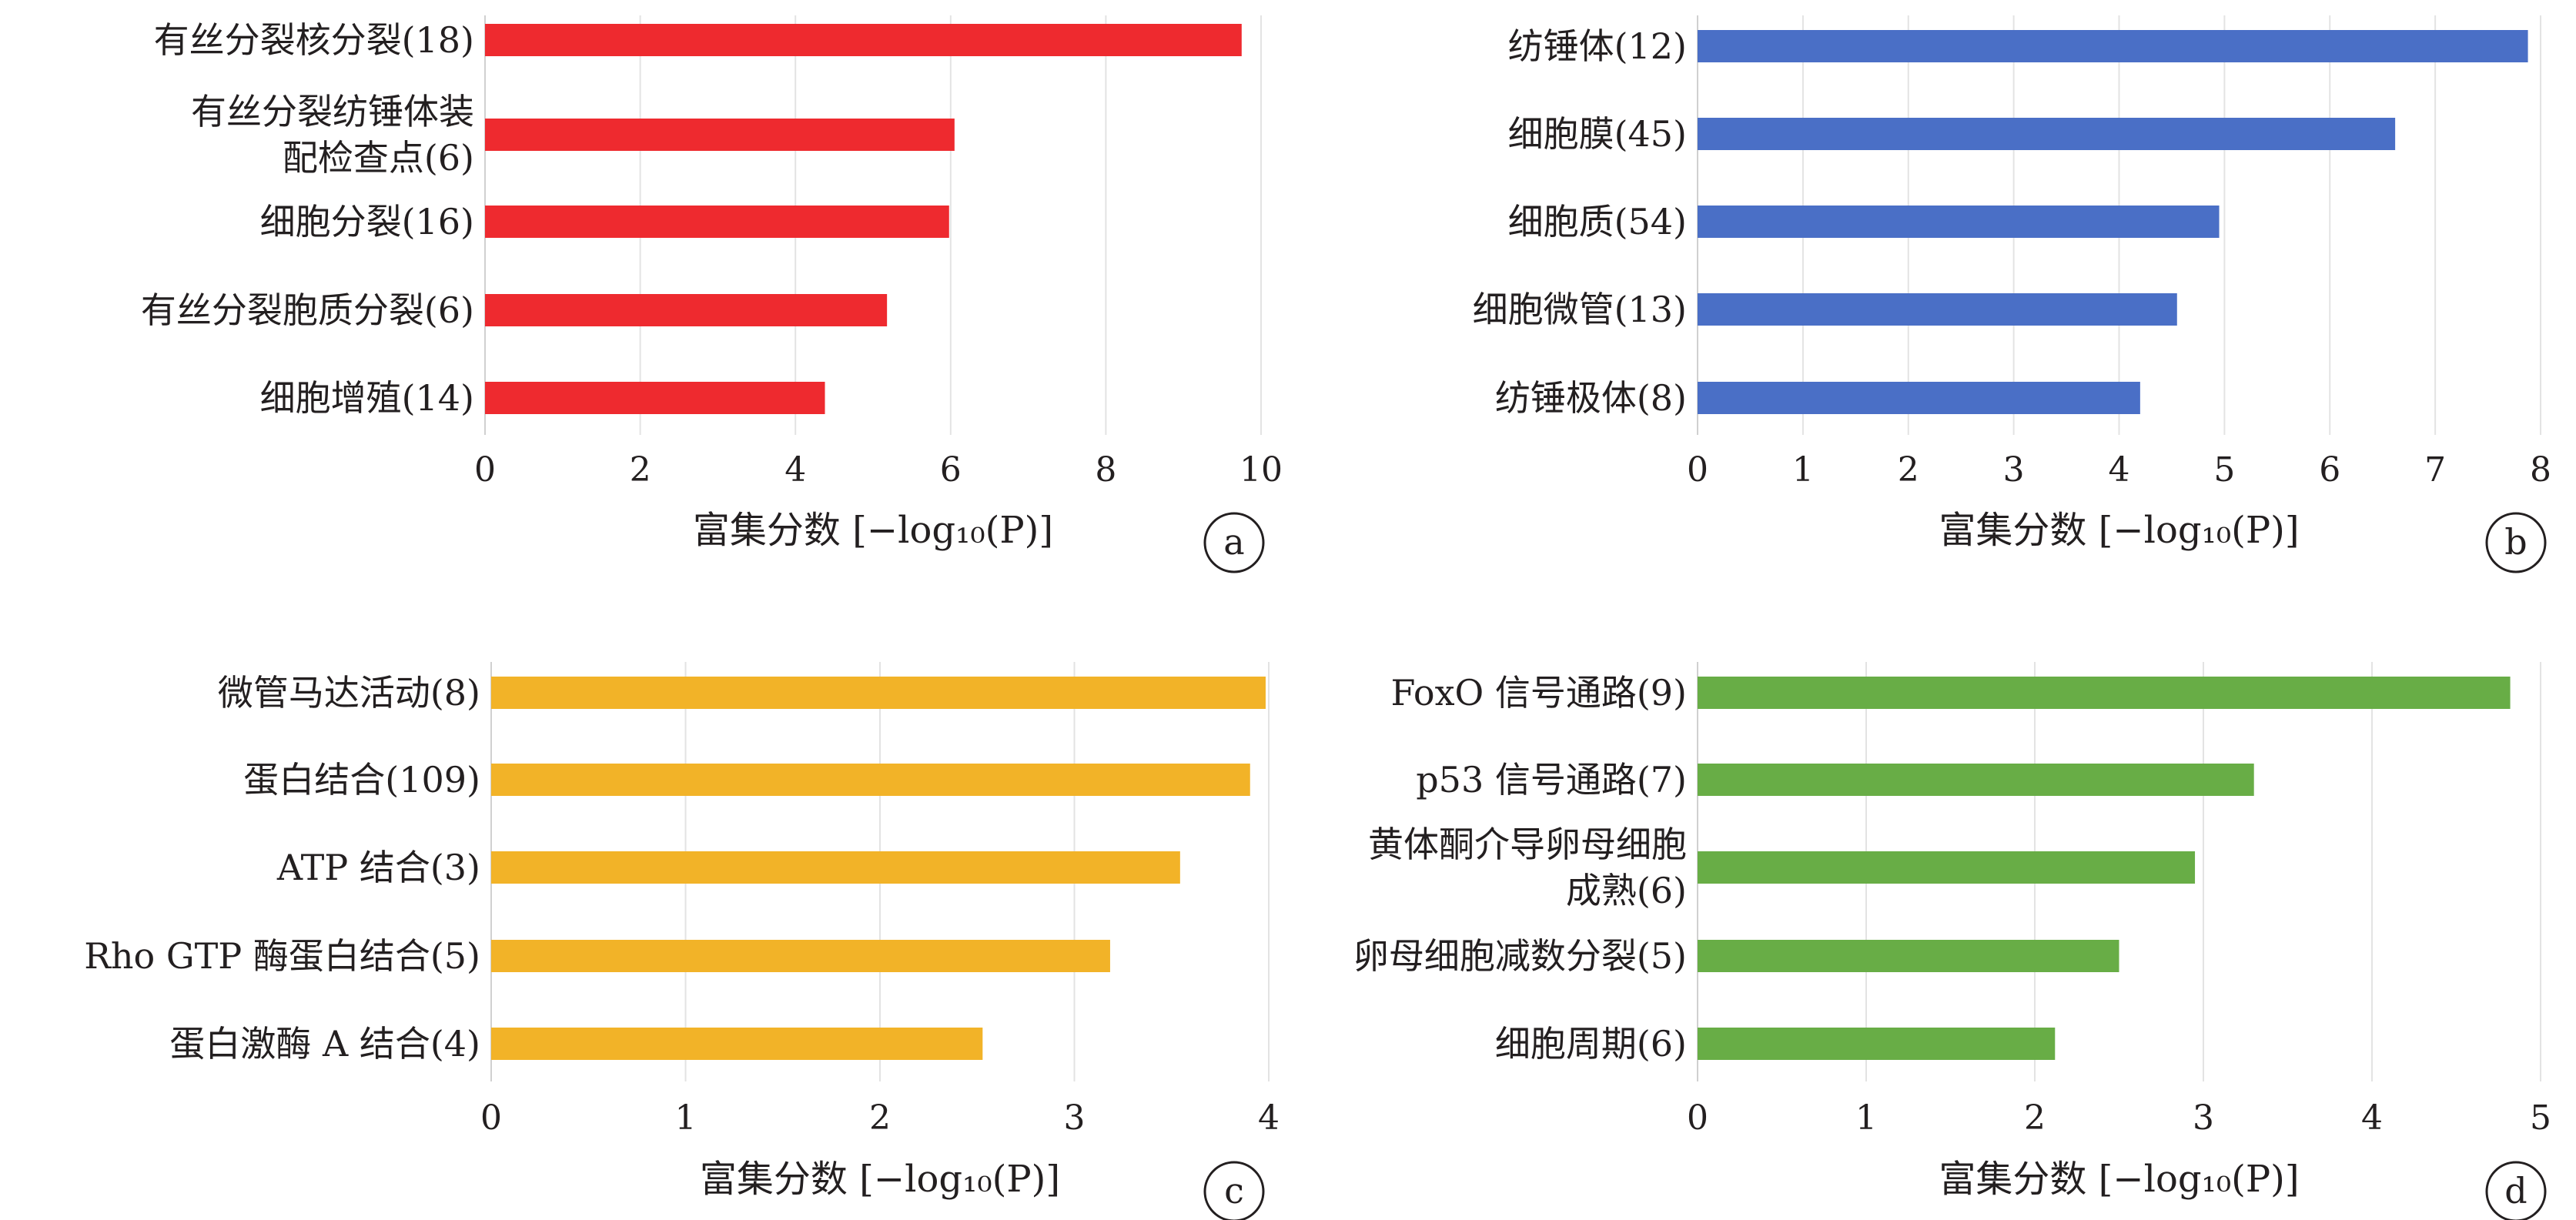 This screenshot has height=1220, width=2576. What do you see at coordinates (1627, 891) in the screenshot?
I see `category-label: 成熟(6)` at bounding box center [1627, 891].